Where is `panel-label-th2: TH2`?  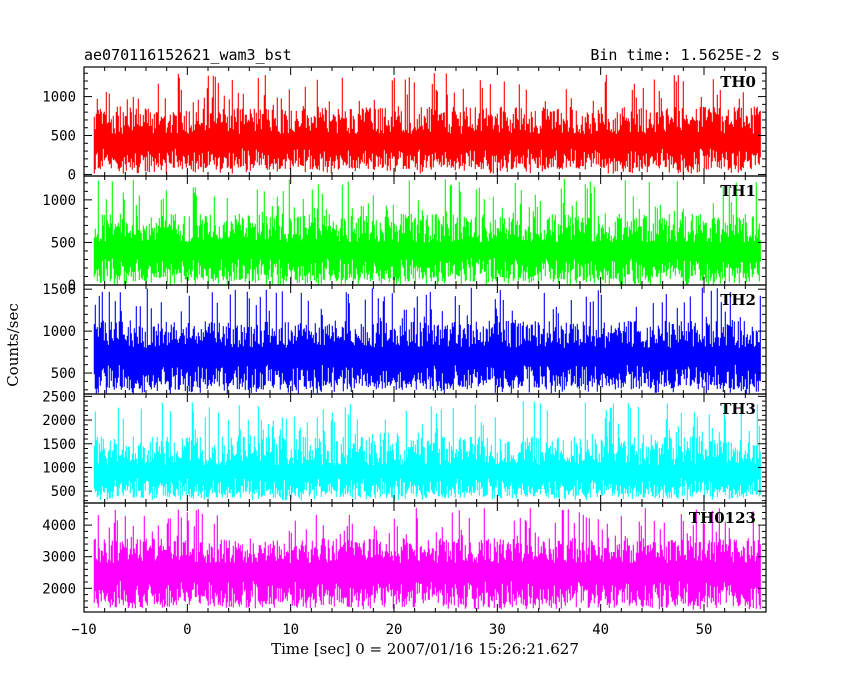 panel-label-th2: TH2 is located at coordinates (738, 300).